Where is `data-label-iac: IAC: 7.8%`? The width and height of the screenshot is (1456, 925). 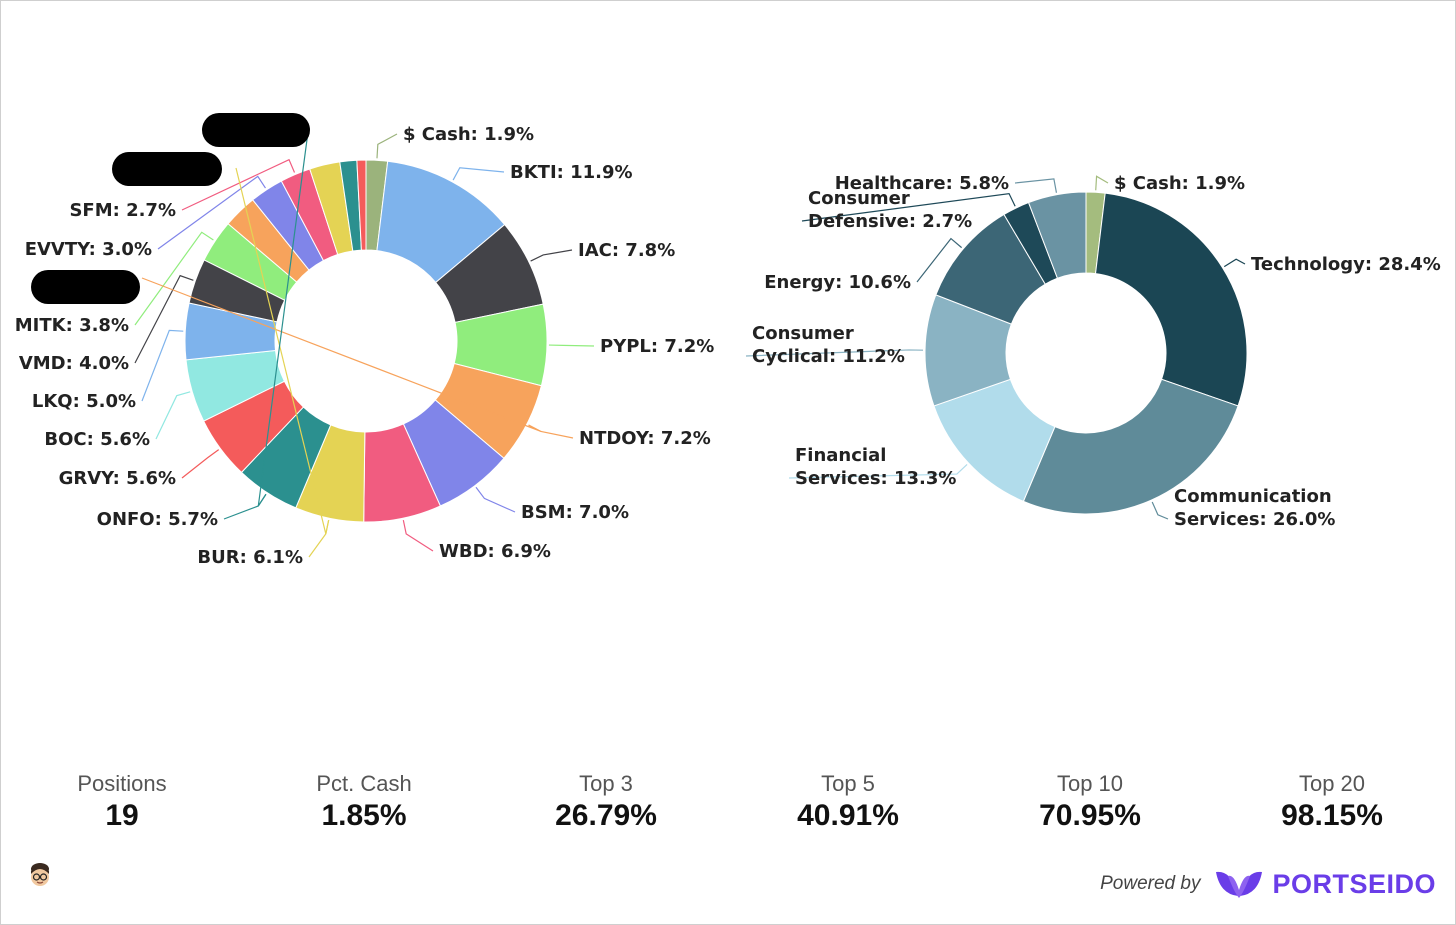
data-label-iac: IAC: 7.8% is located at coordinates (626, 250).